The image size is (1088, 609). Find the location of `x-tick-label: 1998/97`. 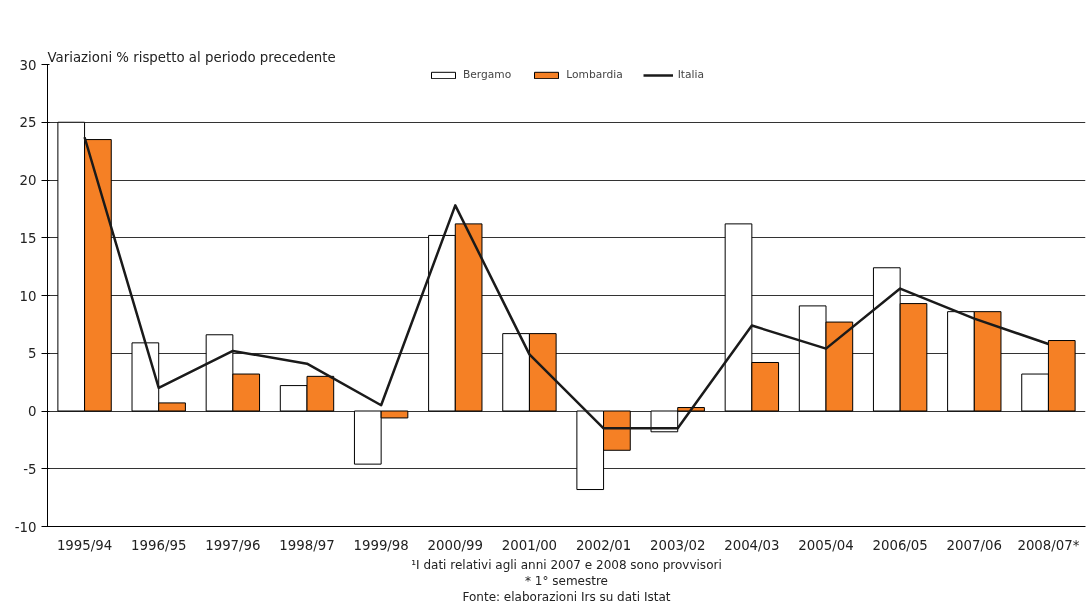

x-tick-label: 1998/97 is located at coordinates (307, 545).